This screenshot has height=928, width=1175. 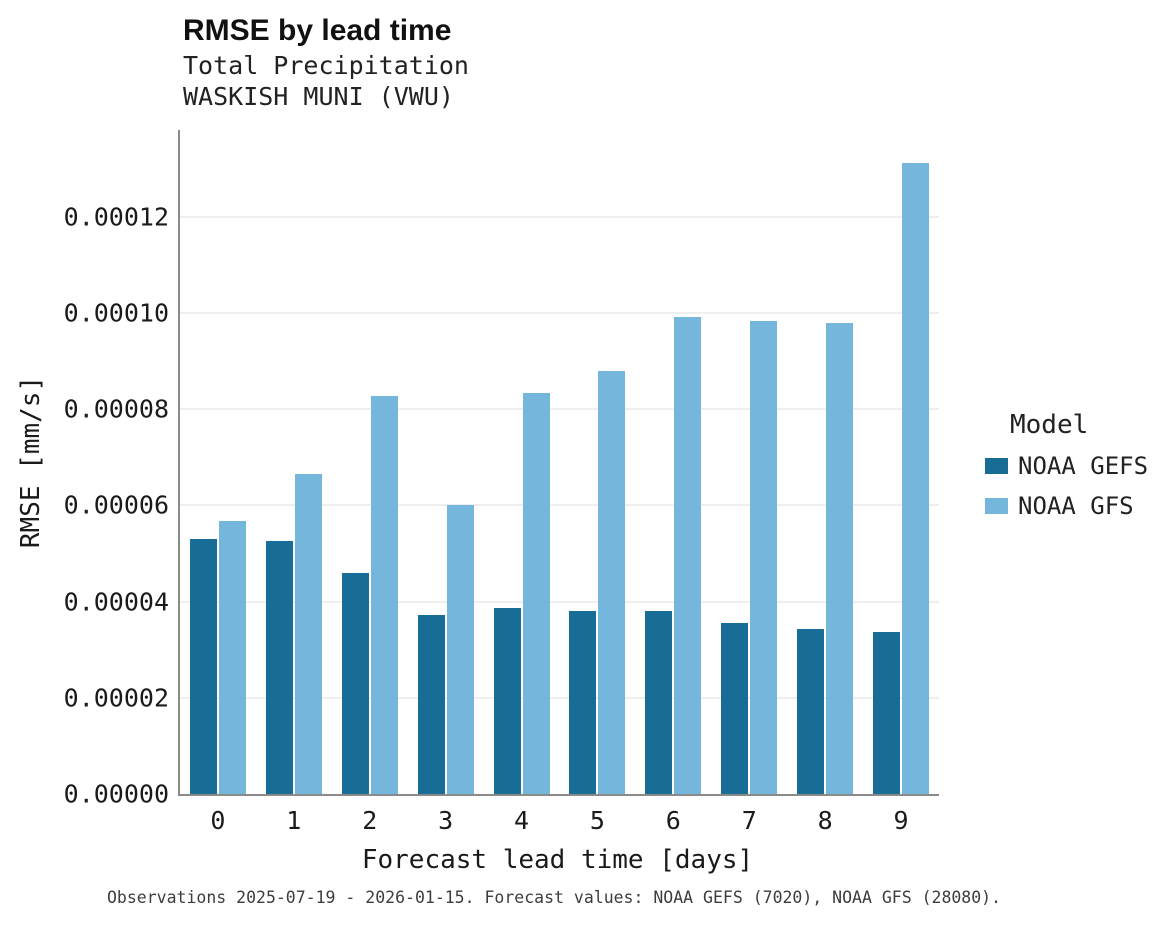 What do you see at coordinates (597, 820) in the screenshot?
I see `x-tick-label: 5` at bounding box center [597, 820].